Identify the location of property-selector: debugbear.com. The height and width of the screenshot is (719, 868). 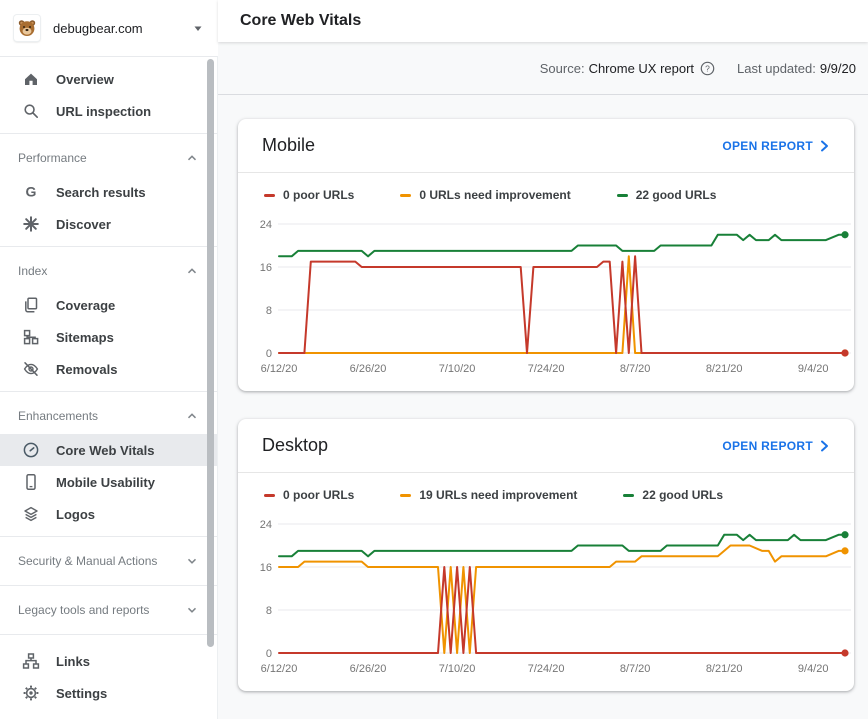
(109, 28).